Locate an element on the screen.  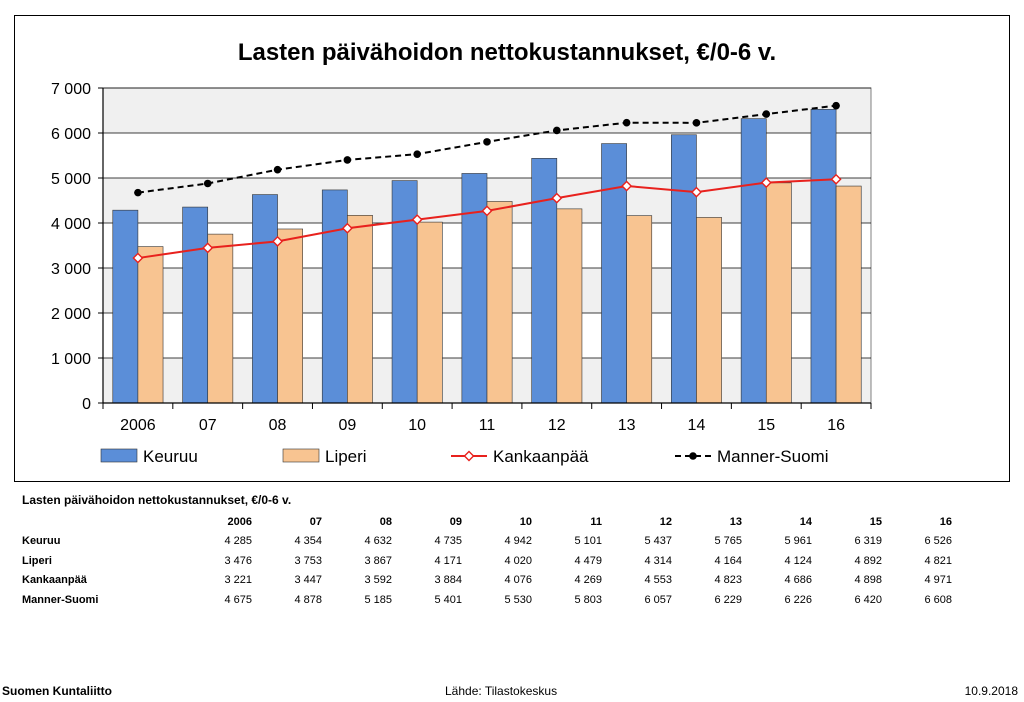
table-cell: 4 164 is located at coordinates (728, 560).